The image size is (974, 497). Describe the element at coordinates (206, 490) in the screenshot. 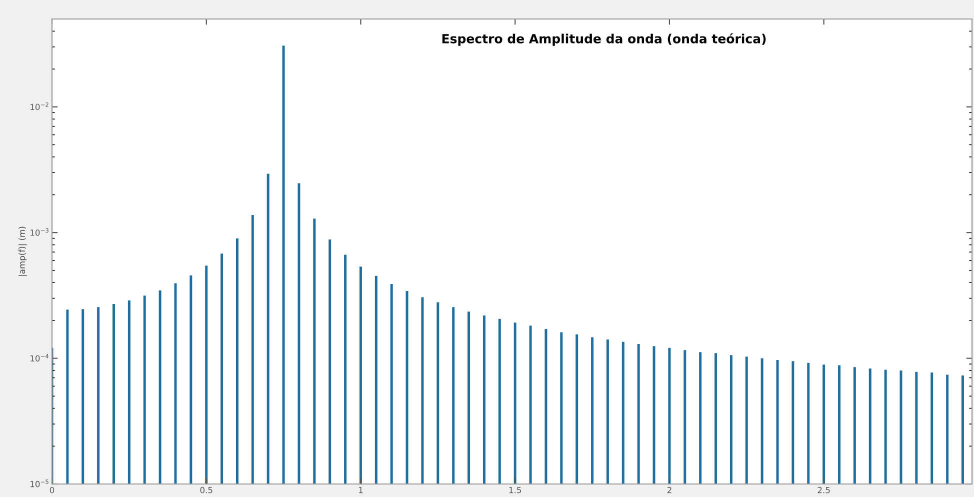

I see `x-tick-label: 0.5` at that location.